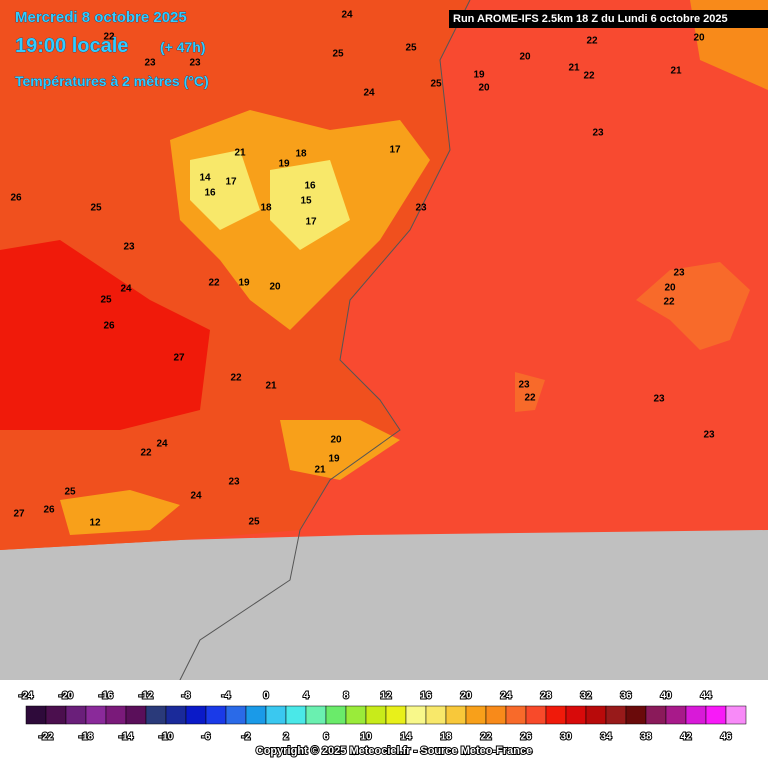 The image size is (768, 768). What do you see at coordinates (566, 737) in the screenshot?
I see `legend-label: 30` at bounding box center [566, 737].